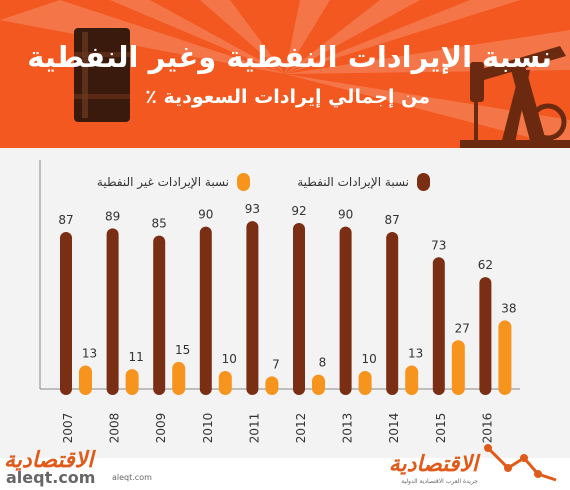 The image size is (570, 490). Describe the element at coordinates (68, 428) in the screenshot. I see `x-tick-label-2007: 2007` at that location.